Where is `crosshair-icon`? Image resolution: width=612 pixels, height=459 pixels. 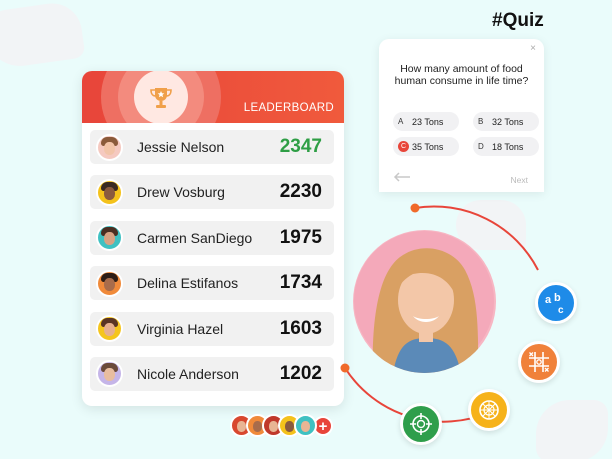 crosshair-icon is located at coordinates (421, 424).